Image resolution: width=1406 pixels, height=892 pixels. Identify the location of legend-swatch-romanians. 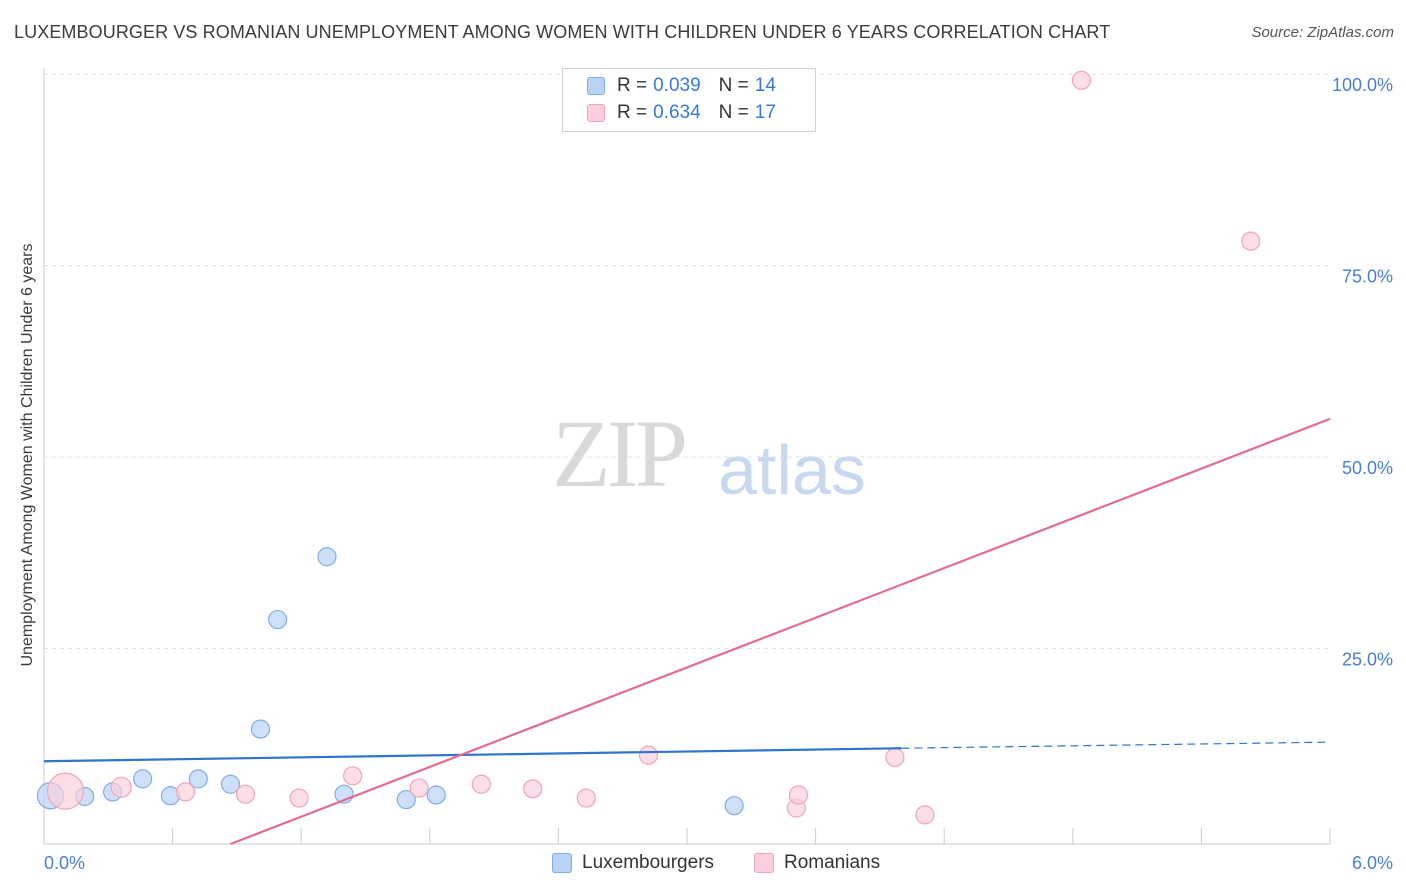
(596, 113).